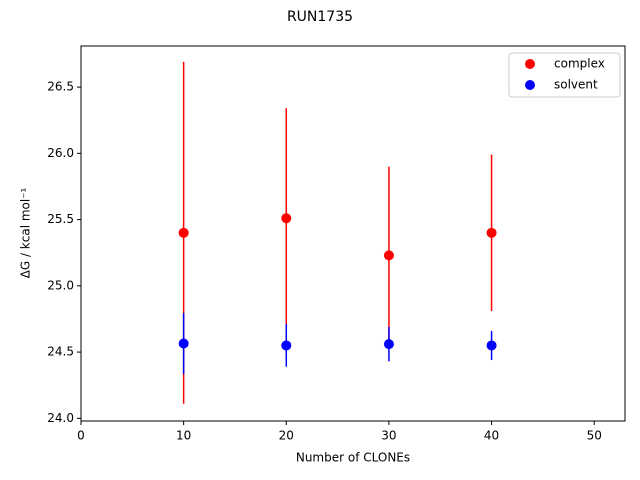 The height and width of the screenshot is (480, 640). I want to click on y-axis-label: ΔG / kcal mol⁻¹, so click(26, 232).